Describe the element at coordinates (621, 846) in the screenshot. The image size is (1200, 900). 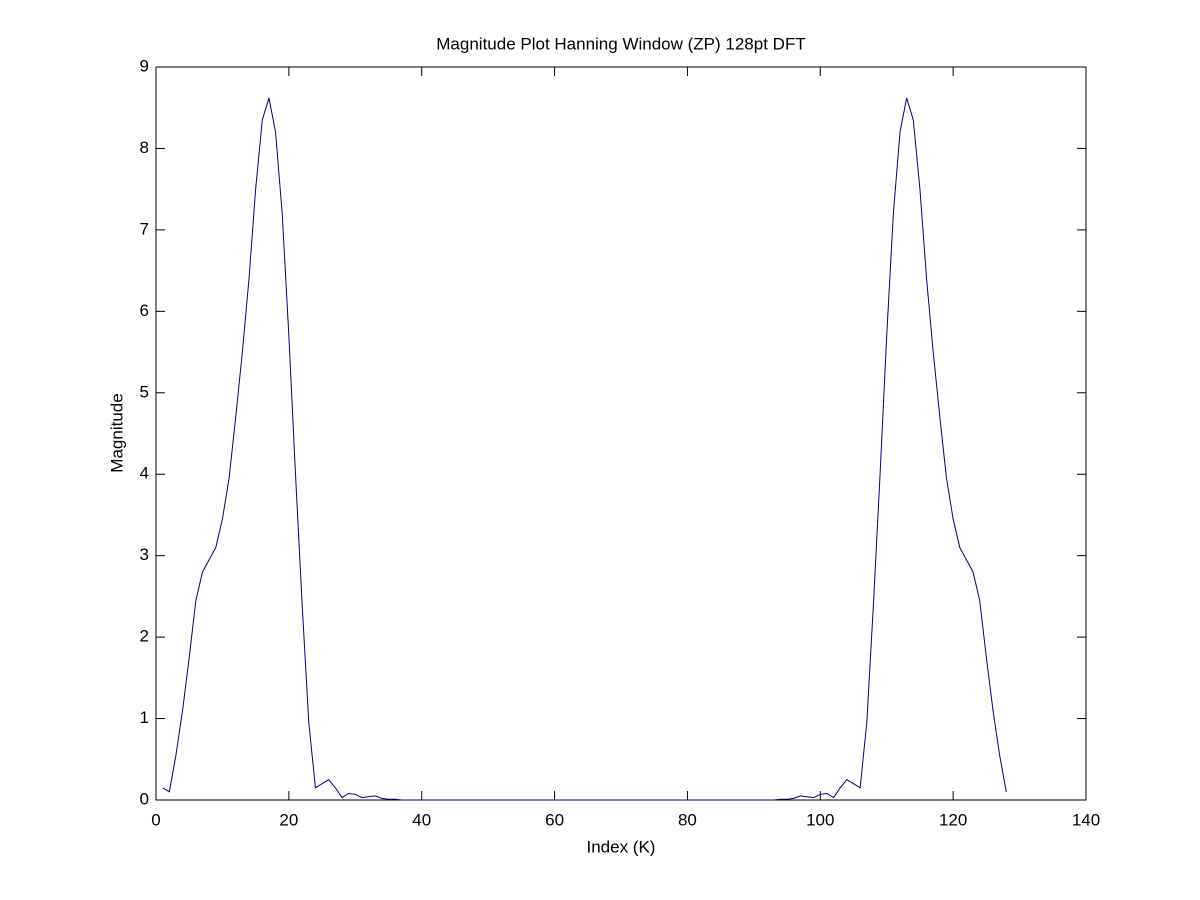
I see `x-axis-label: Index (K)` at that location.